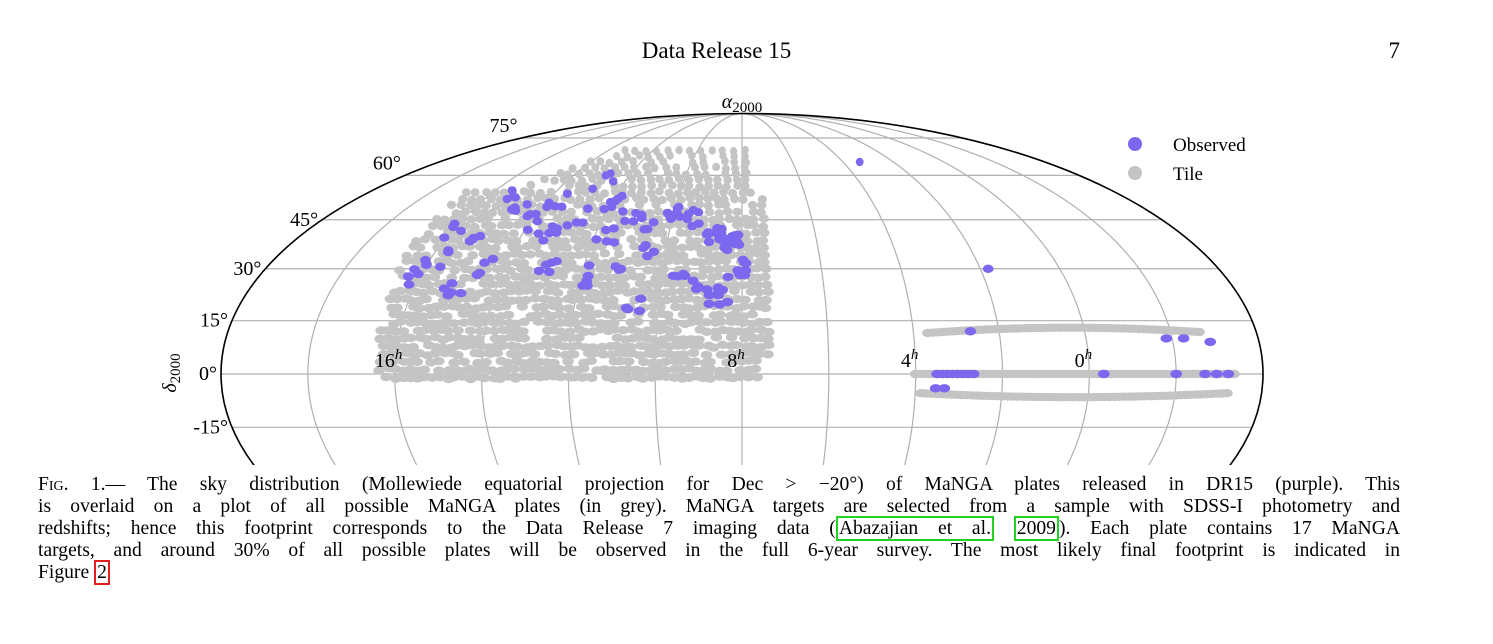 This screenshot has height=644, width=1493. I want to click on legend: Observed Tile, so click(1187, 160).